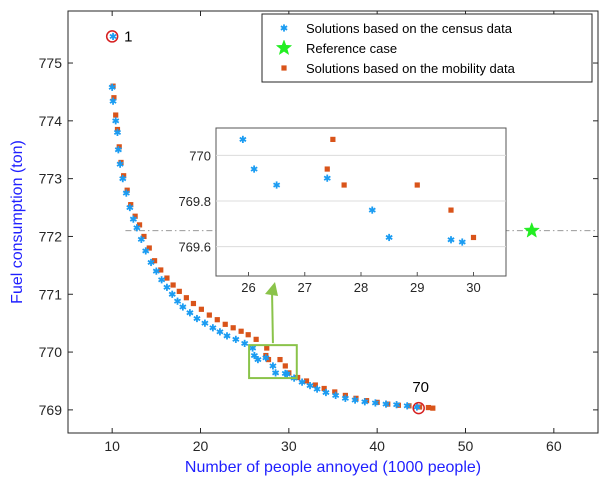 The width and height of the screenshot is (600, 482). What do you see at coordinates (51, 179) in the screenshot?
I see `y-tick-label: 773` at bounding box center [51, 179].